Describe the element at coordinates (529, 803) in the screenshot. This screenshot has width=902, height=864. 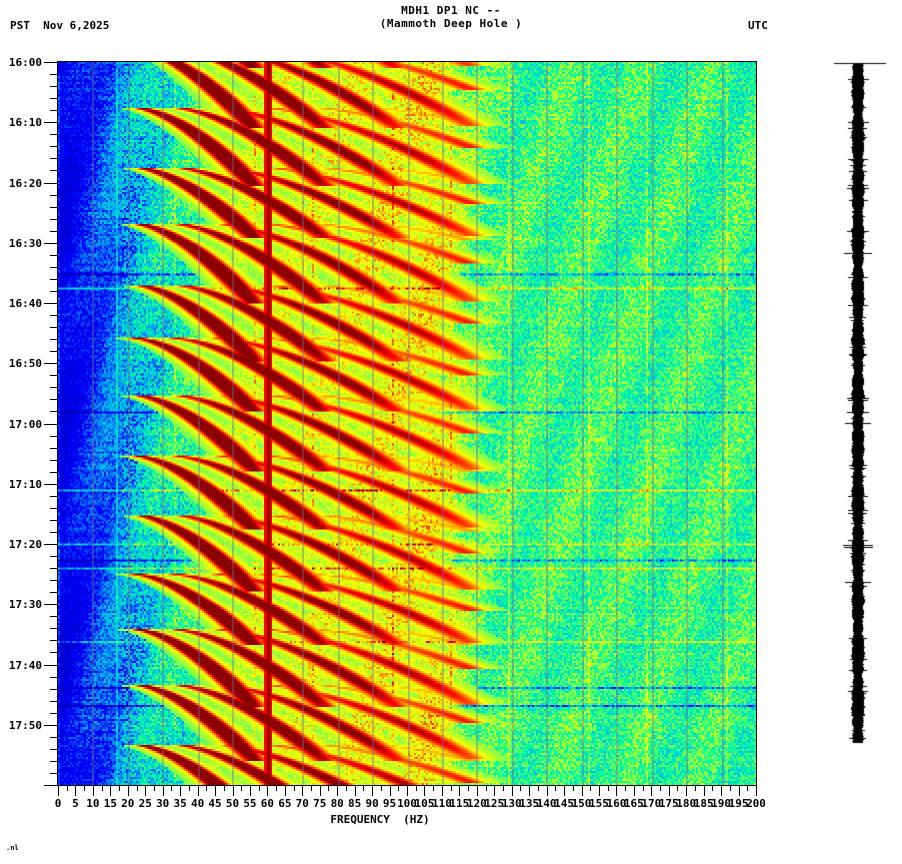
I see `freq-label: 135` at that location.